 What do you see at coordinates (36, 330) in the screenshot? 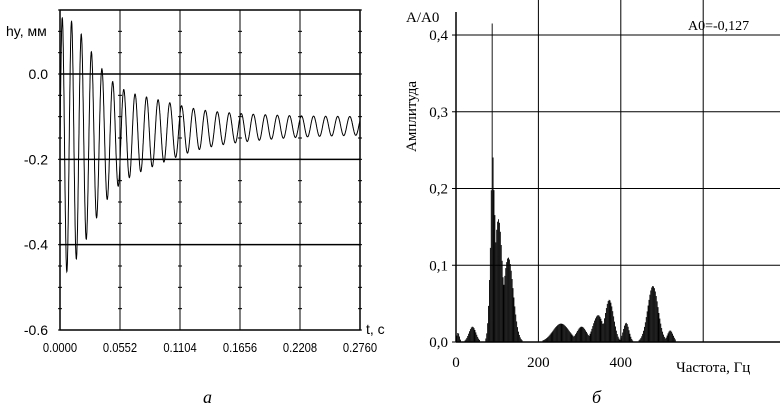
I see `panel-a-y-tick-label: -0.6` at bounding box center [36, 330].